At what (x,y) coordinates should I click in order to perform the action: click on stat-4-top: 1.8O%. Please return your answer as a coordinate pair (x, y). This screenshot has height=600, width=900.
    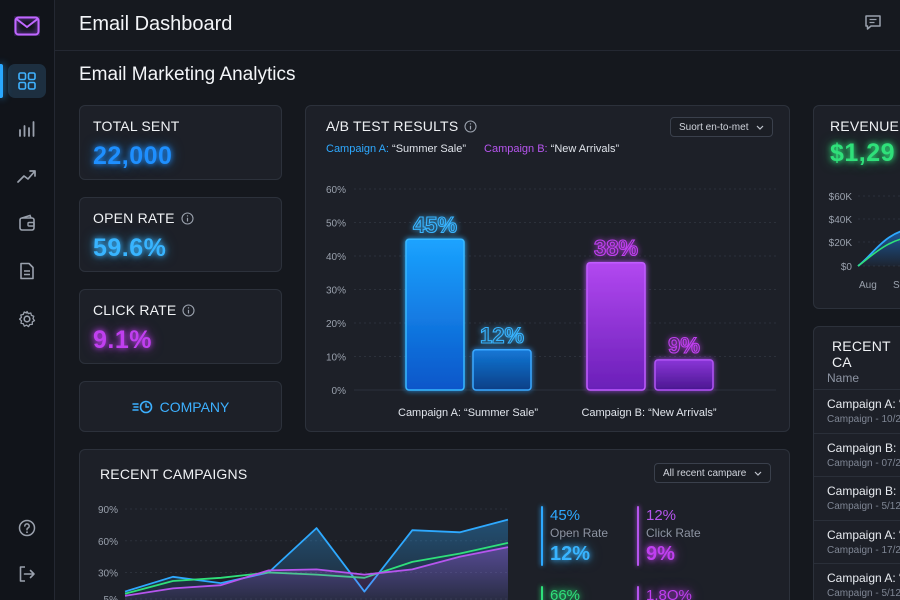
    Looking at the image, I should click on (669, 593).